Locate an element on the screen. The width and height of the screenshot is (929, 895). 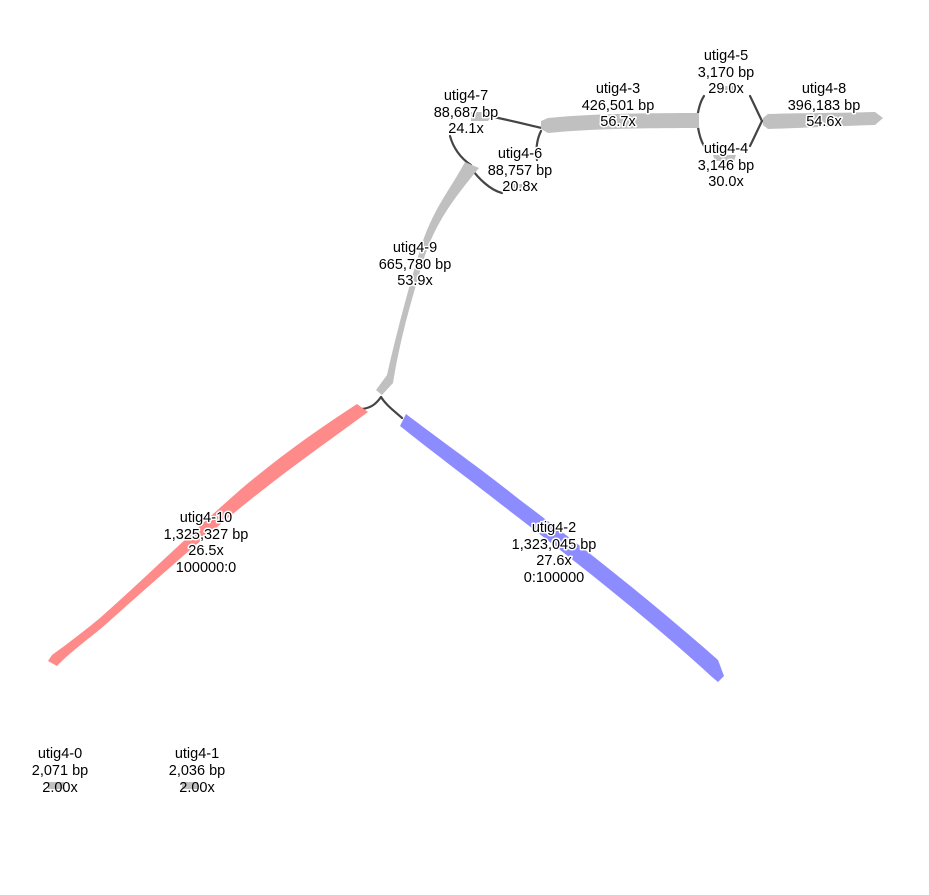
node-name: utig4-2 is located at coordinates (554, 528).